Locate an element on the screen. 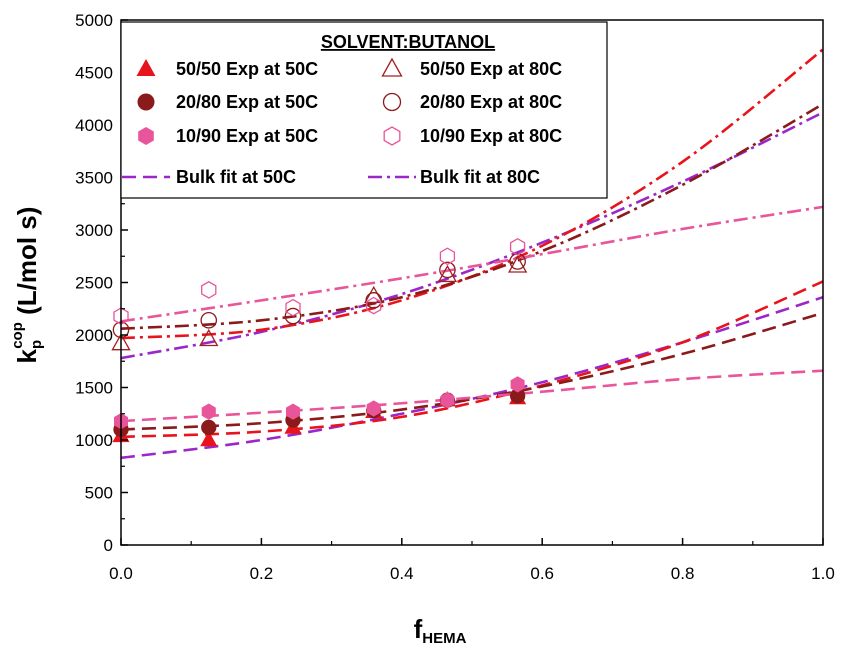  legend-item-20-80-exp-at-50c: 20/80 Exp at 50C is located at coordinates (227, 102).